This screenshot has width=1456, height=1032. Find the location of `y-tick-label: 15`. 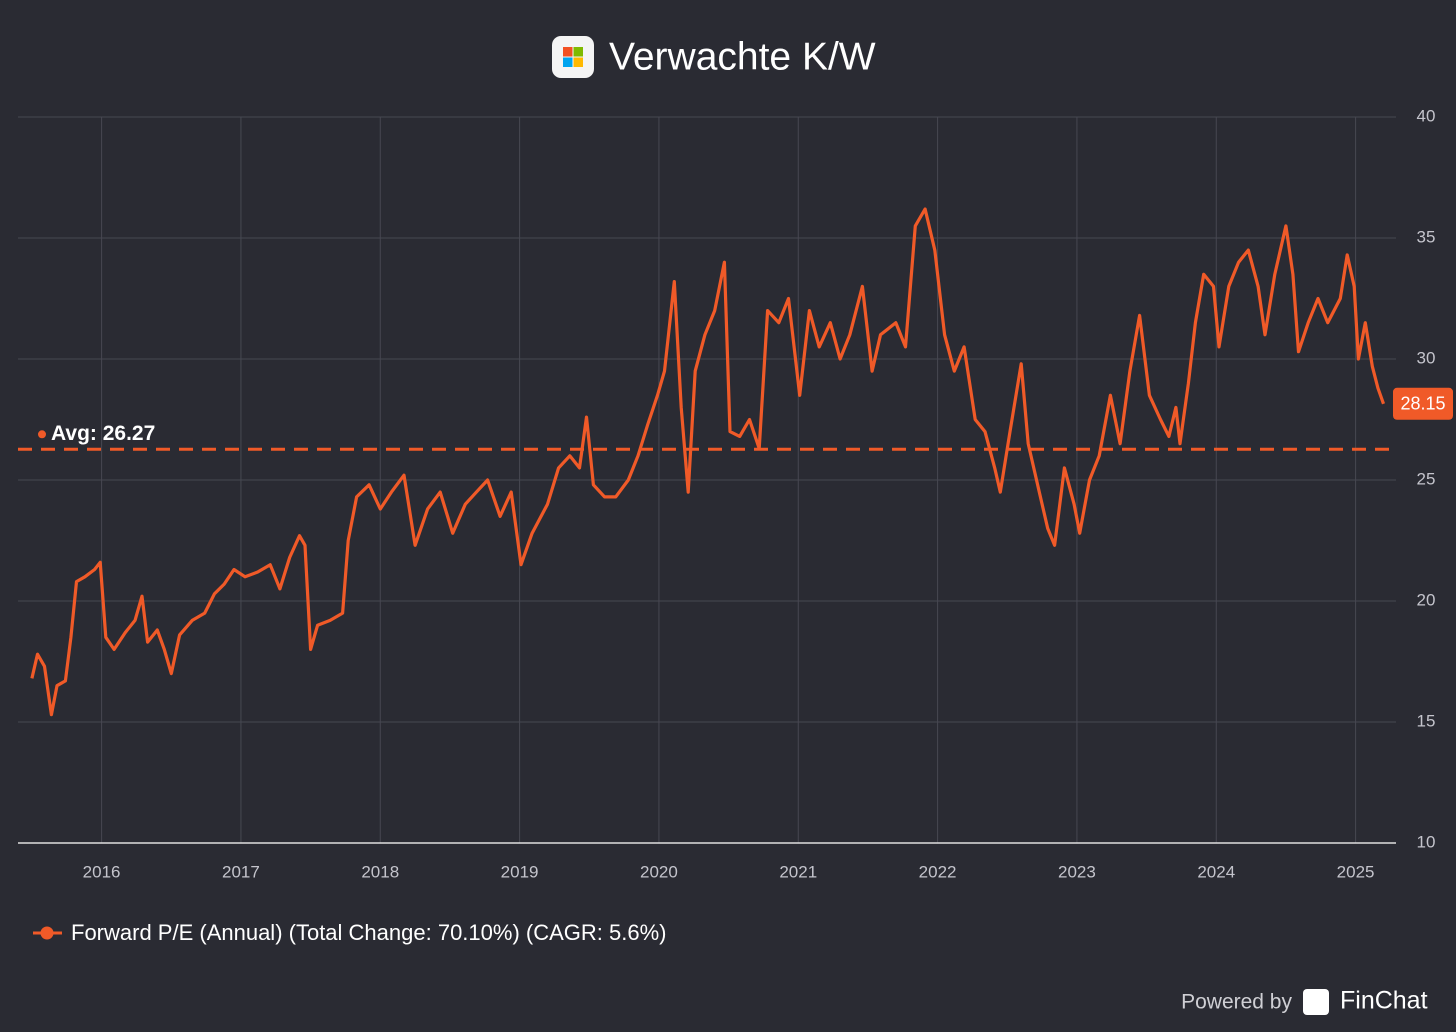

y-tick-label: 15 is located at coordinates (1426, 720).